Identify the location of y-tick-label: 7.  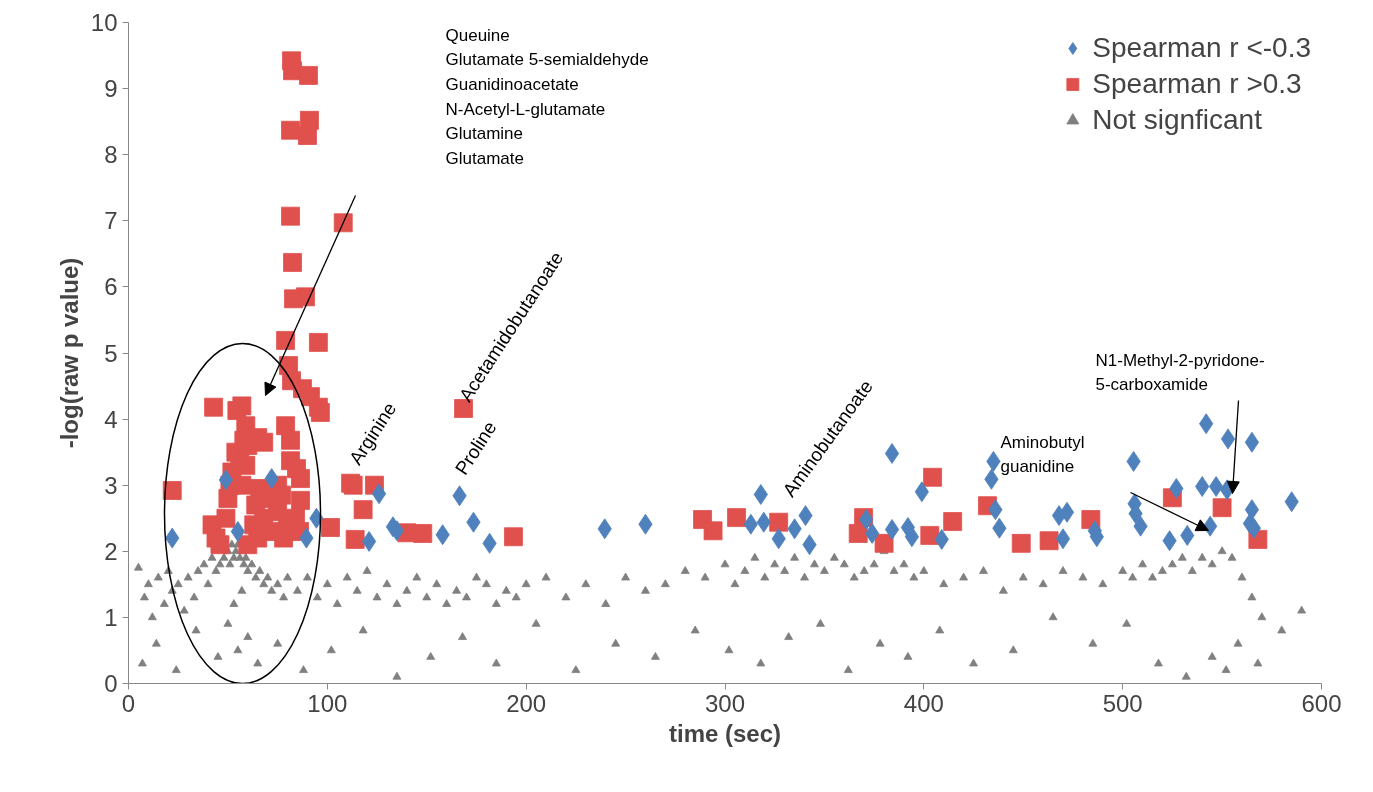
(111, 221).